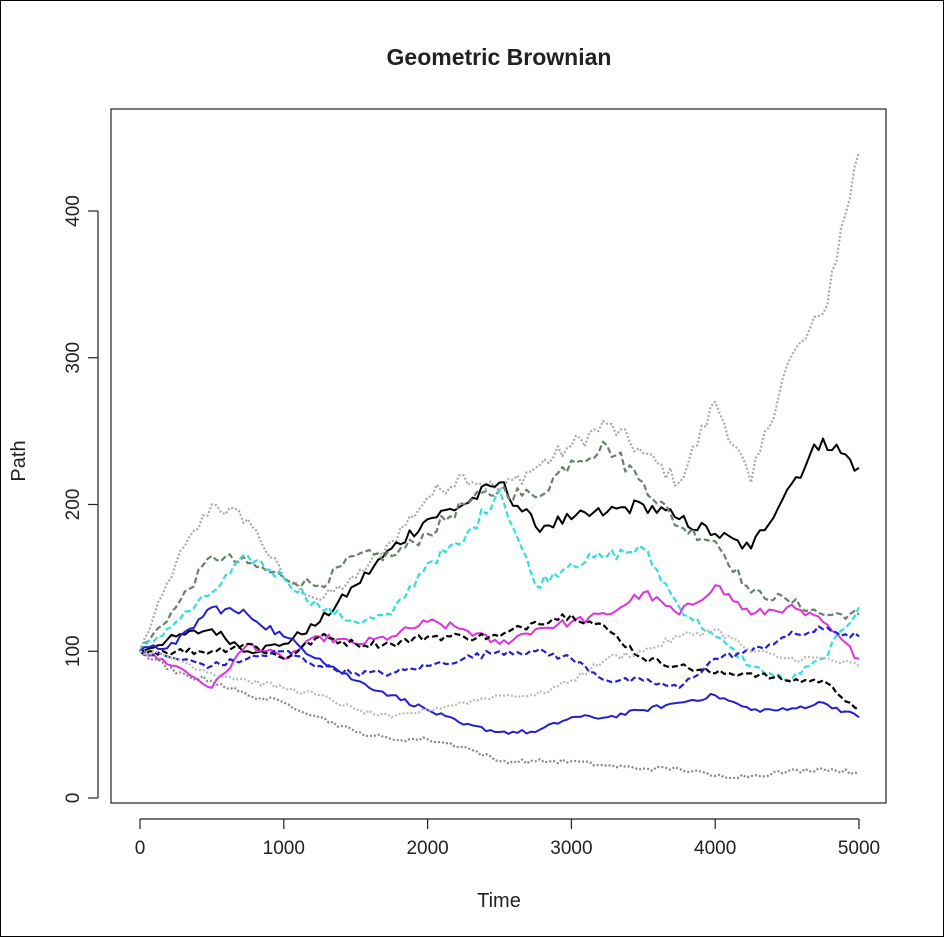 This screenshot has height=938, width=944. I want to click on y-tick-label: 100, so click(73, 651).